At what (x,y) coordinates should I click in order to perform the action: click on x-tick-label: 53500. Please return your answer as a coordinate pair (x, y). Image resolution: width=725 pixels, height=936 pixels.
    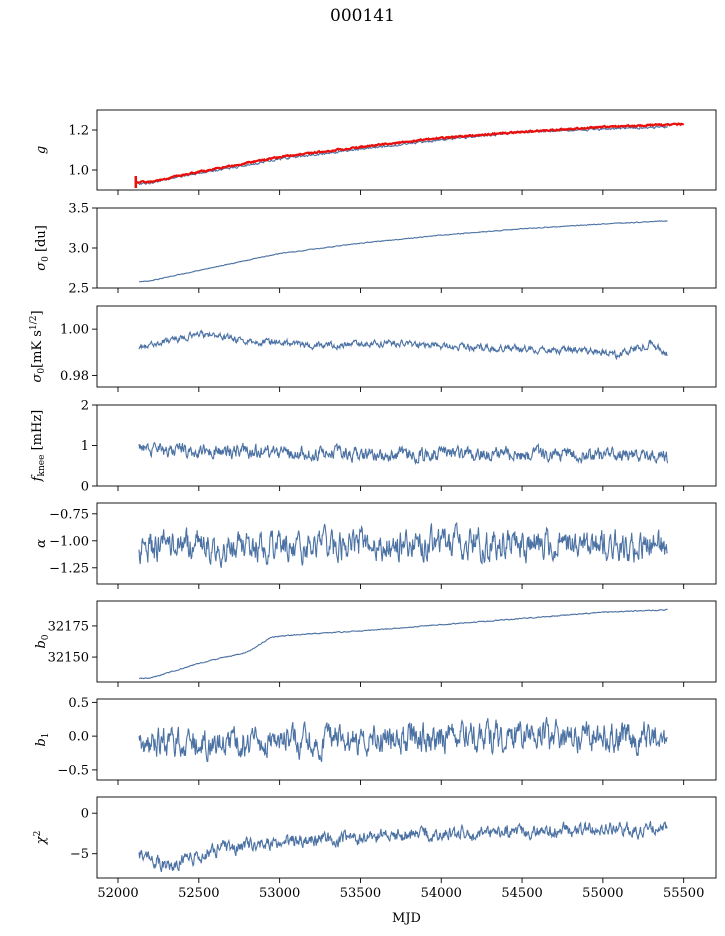
    Looking at the image, I should click on (360, 893).